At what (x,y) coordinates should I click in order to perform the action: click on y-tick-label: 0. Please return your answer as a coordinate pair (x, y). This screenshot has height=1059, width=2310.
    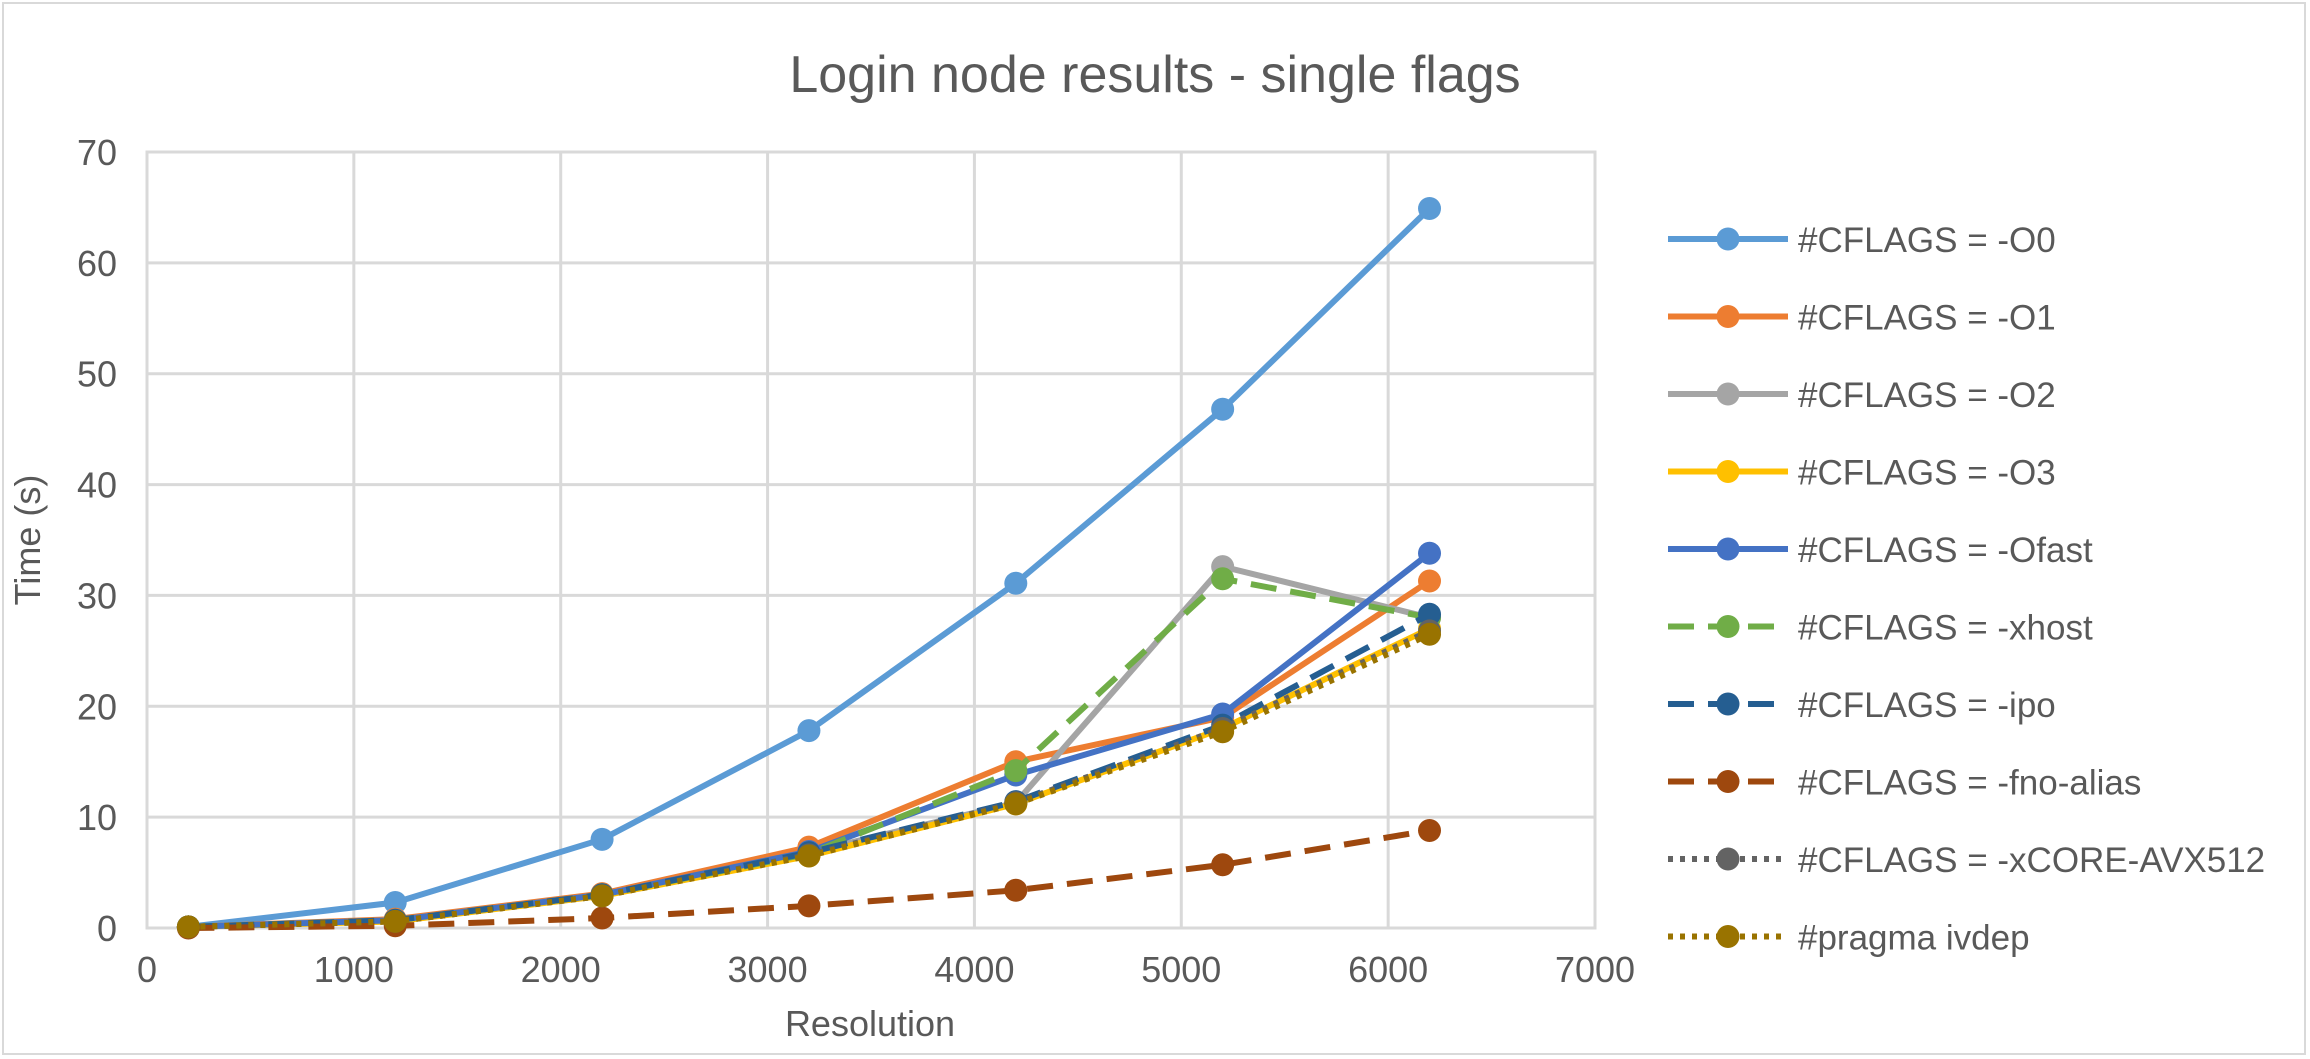
    Looking at the image, I should click on (107, 928).